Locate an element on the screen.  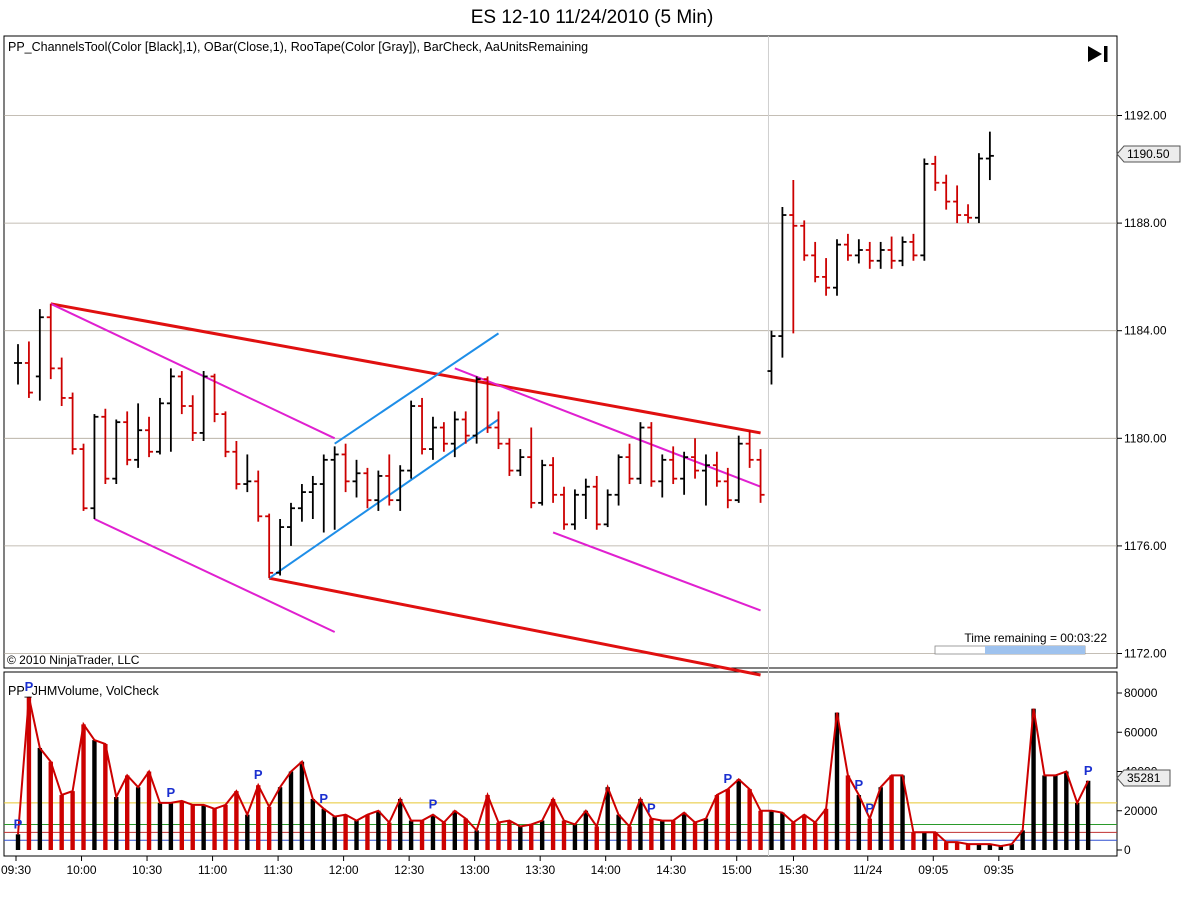
channel-line-blue is located at coordinates (417, 388).